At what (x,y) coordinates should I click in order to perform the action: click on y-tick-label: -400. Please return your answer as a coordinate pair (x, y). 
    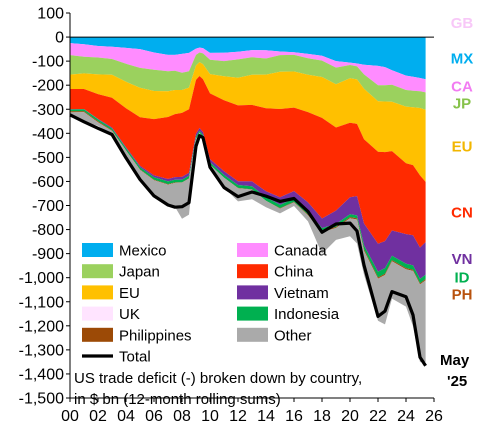
    Looking at the image, I should click on (48, 134).